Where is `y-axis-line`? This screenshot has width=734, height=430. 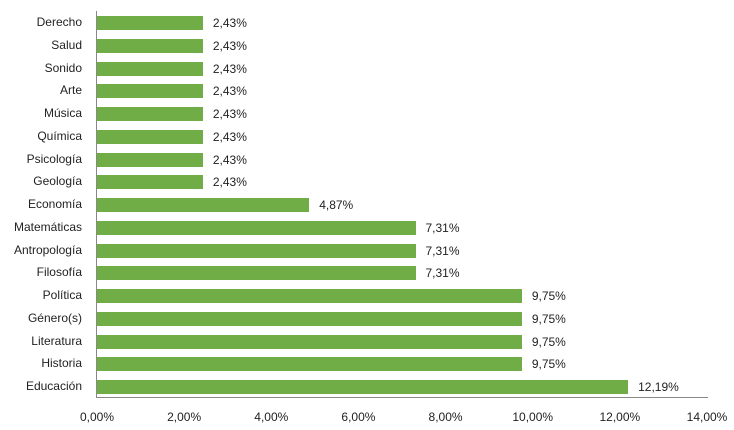
y-axis-line is located at coordinates (96, 204).